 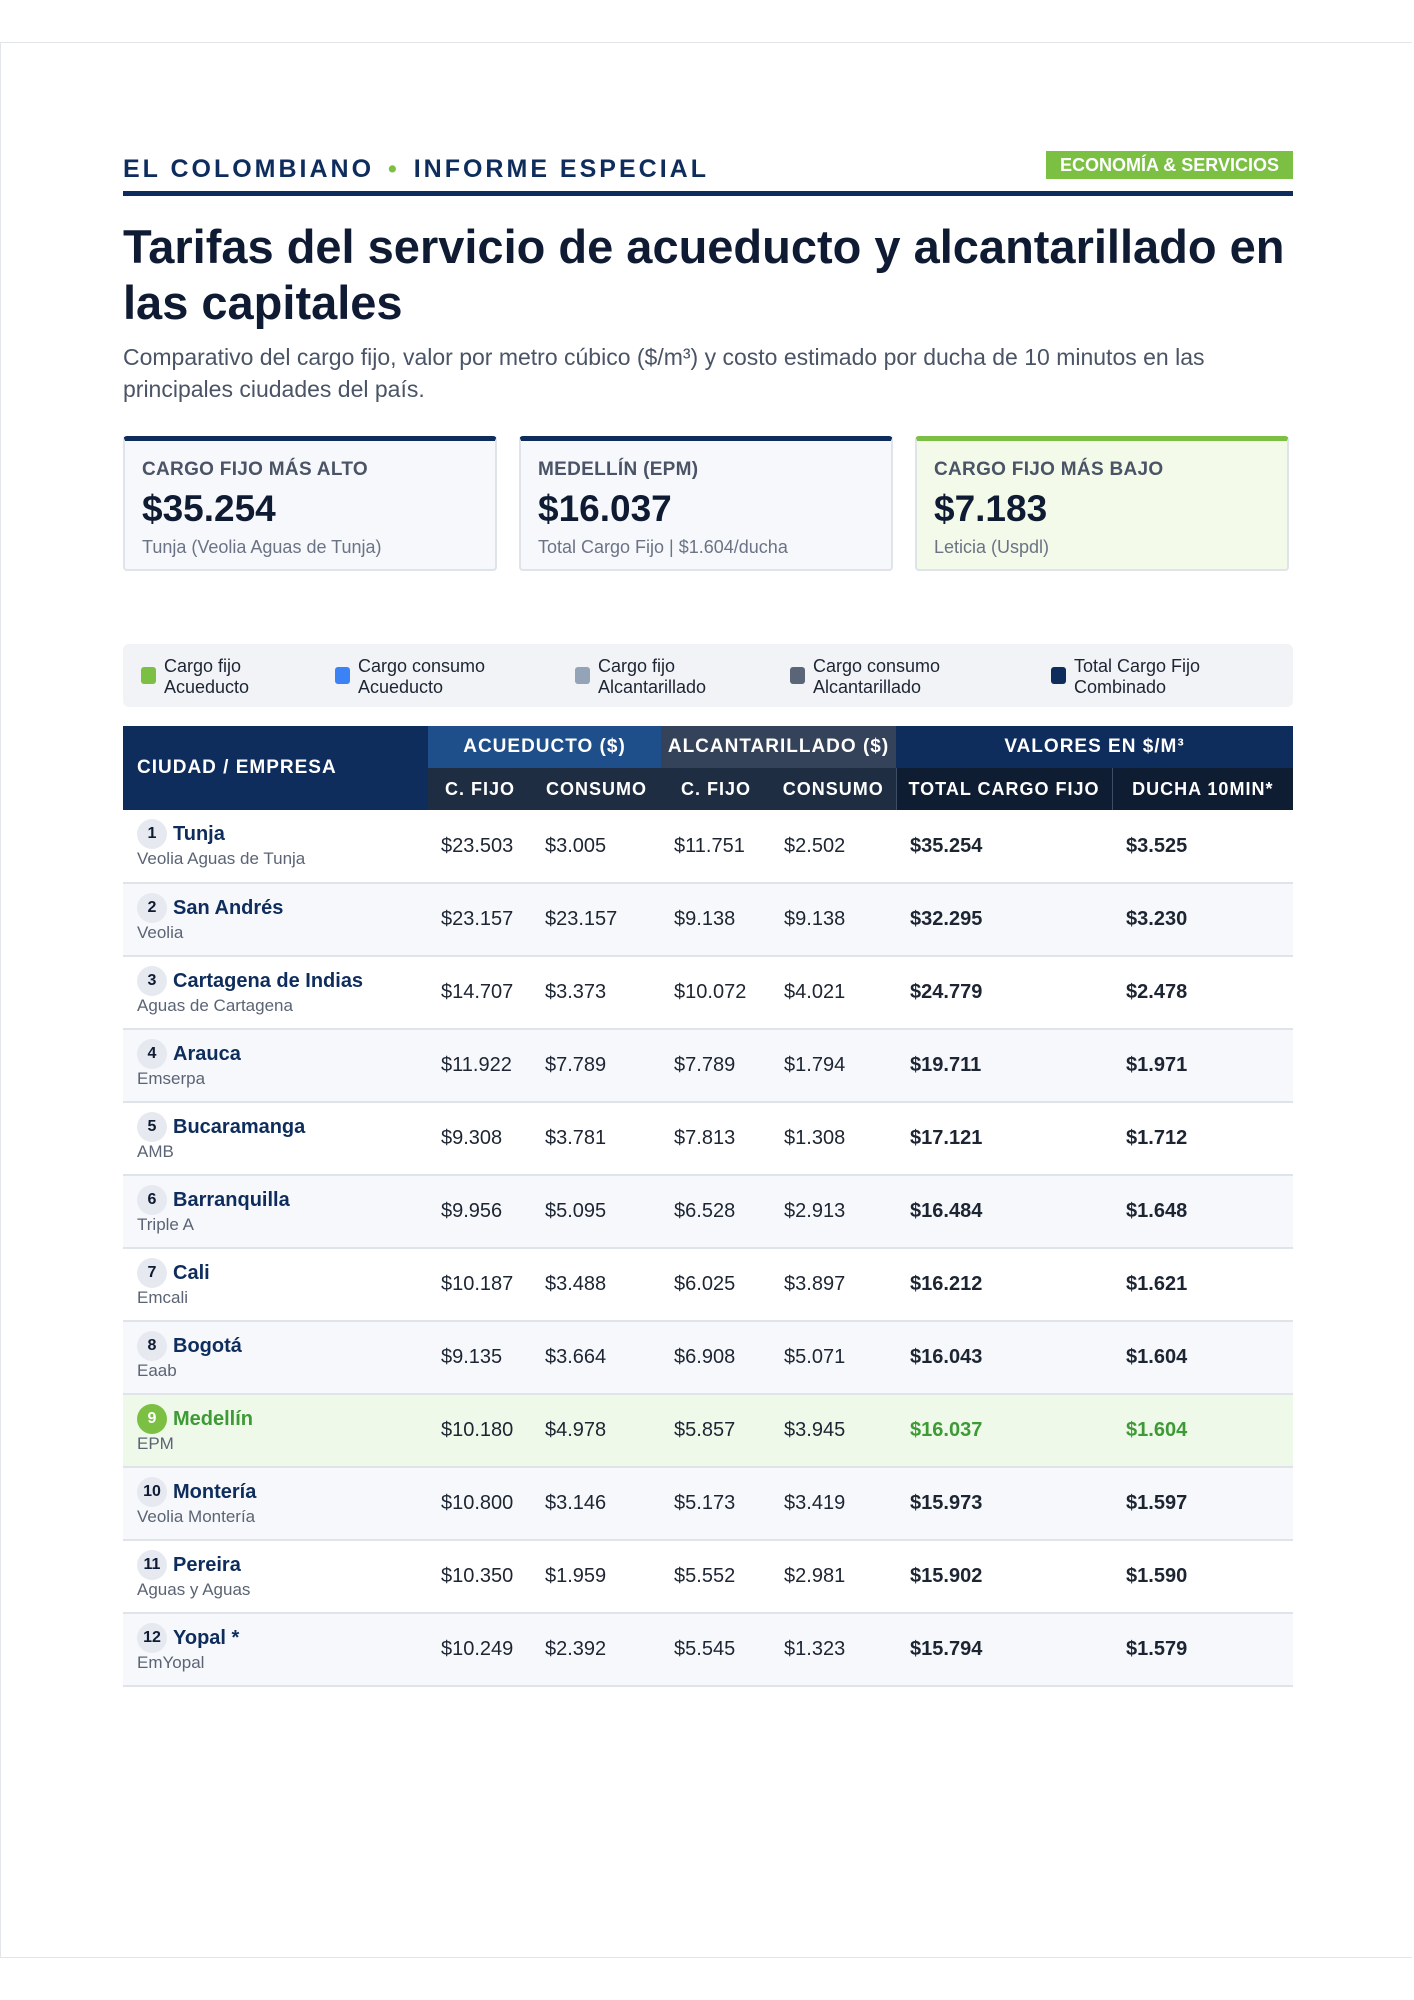 I want to click on company-name: EPM, so click(x=155, y=1443).